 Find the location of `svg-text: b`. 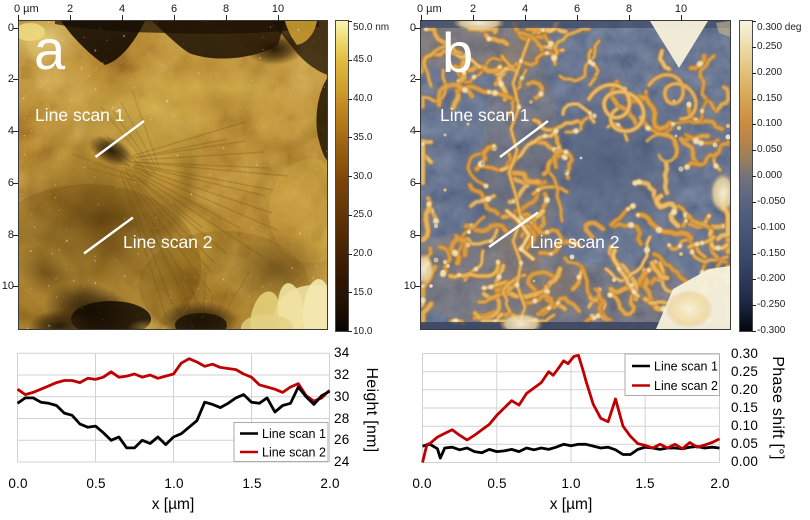

svg-text: b is located at coordinates (457, 52).